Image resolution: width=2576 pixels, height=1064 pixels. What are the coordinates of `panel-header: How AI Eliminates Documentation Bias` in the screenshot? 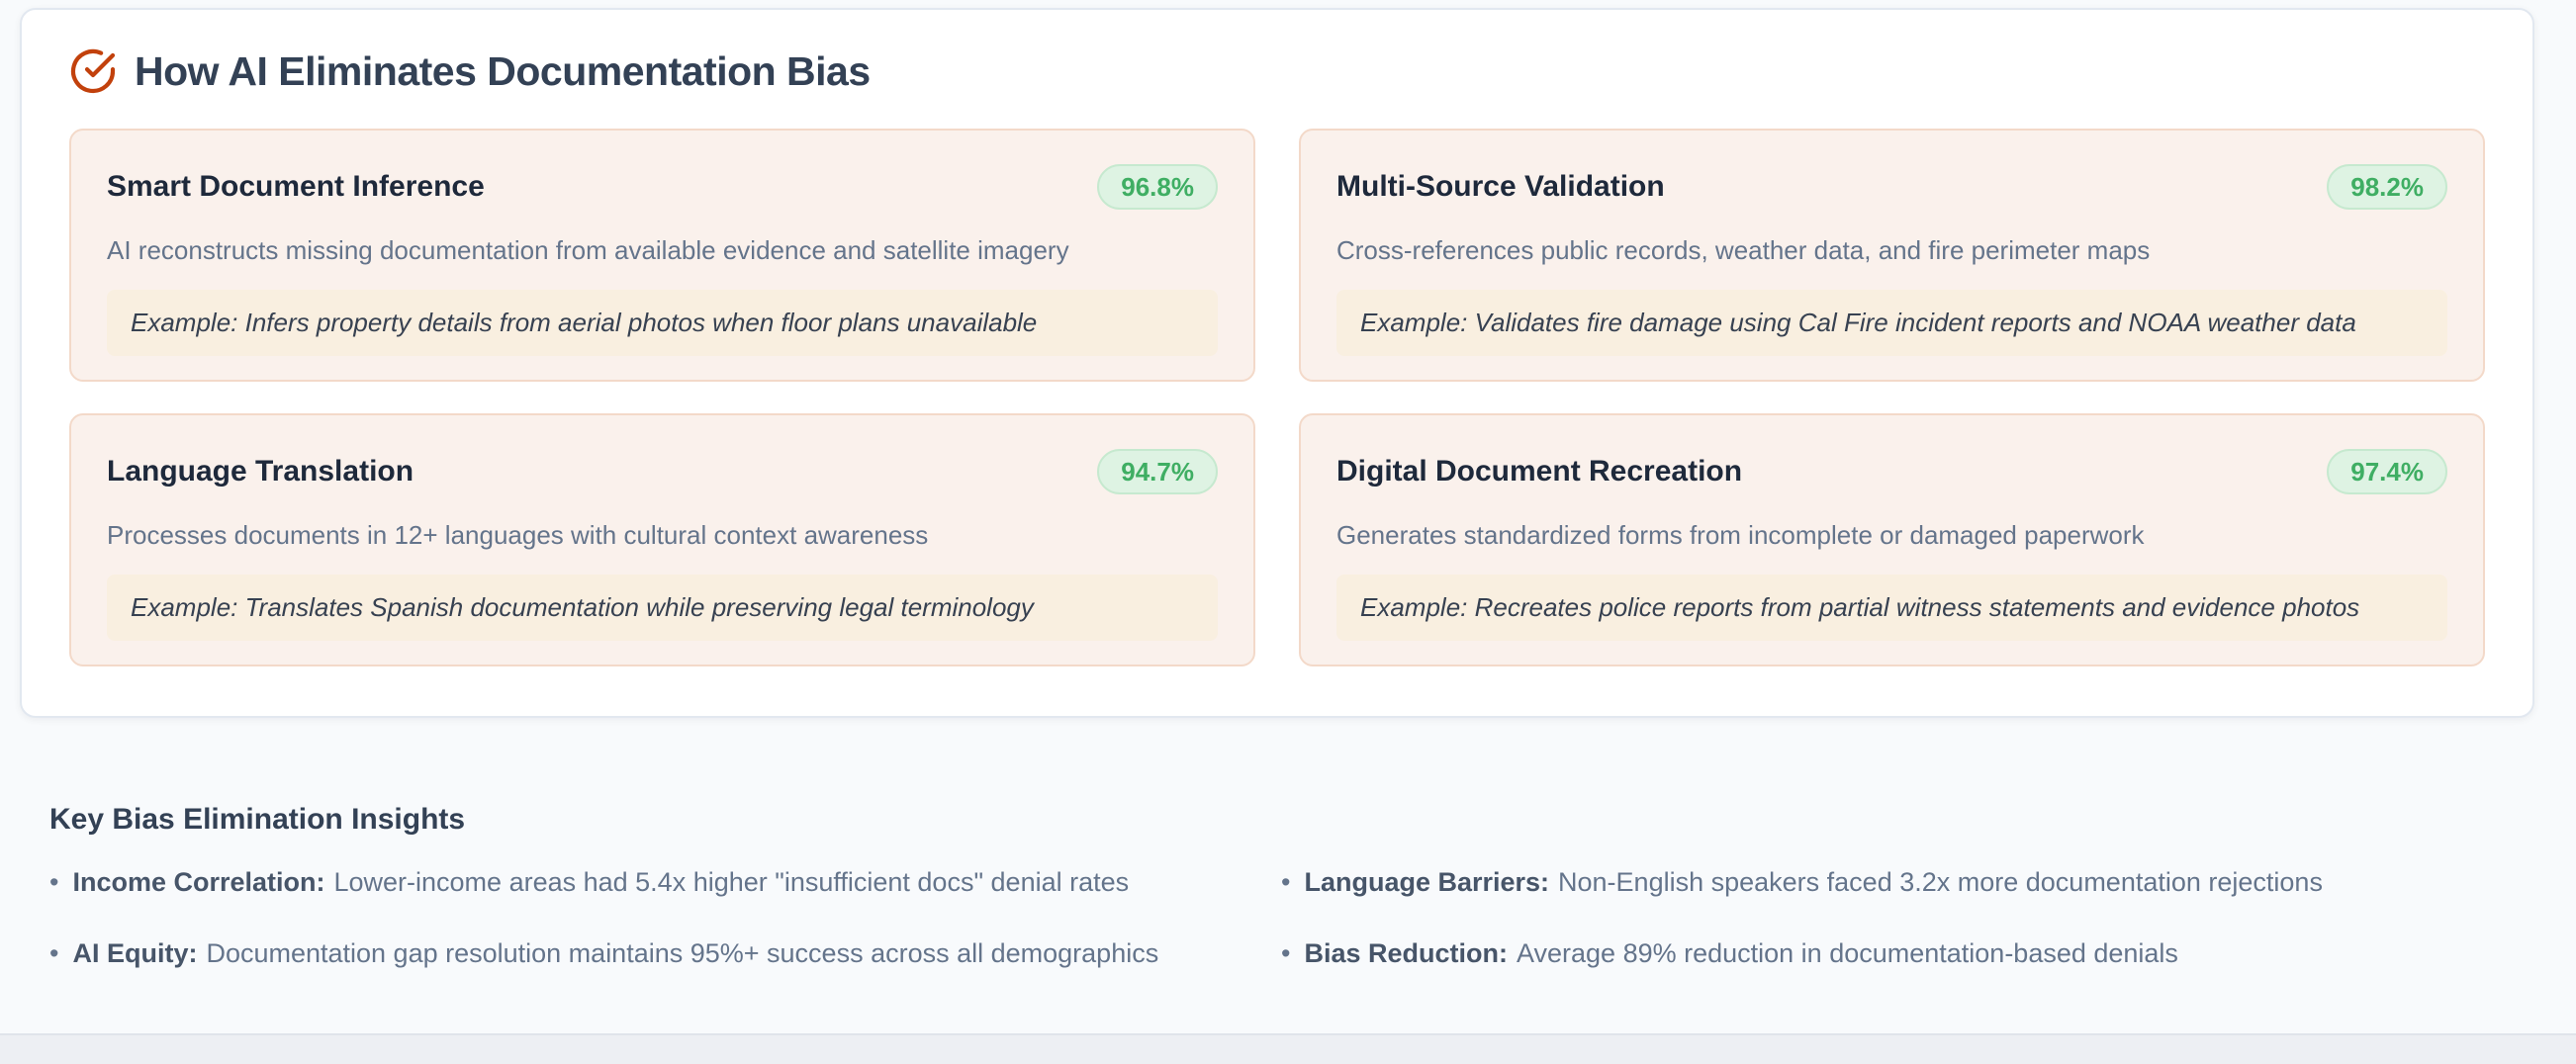 It's located at (1277, 71).